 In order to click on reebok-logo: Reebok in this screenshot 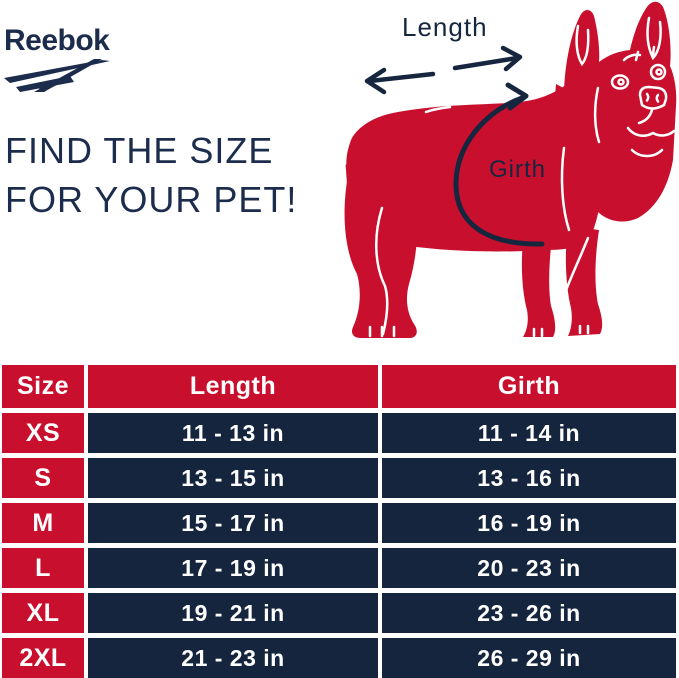, I will do `click(58, 59)`.